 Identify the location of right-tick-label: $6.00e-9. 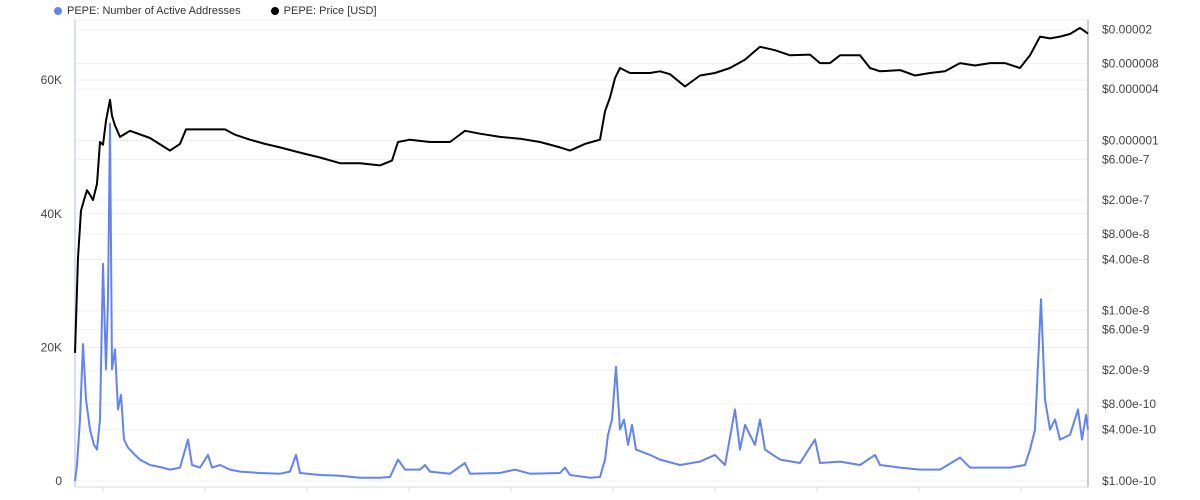
(1126, 330).